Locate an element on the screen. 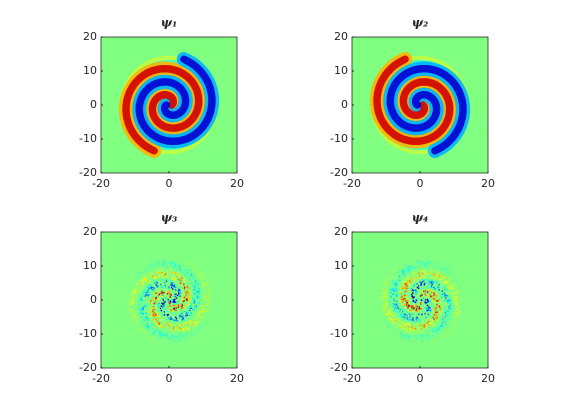  y-tick-label: -20 is located at coordinates (339, 172).